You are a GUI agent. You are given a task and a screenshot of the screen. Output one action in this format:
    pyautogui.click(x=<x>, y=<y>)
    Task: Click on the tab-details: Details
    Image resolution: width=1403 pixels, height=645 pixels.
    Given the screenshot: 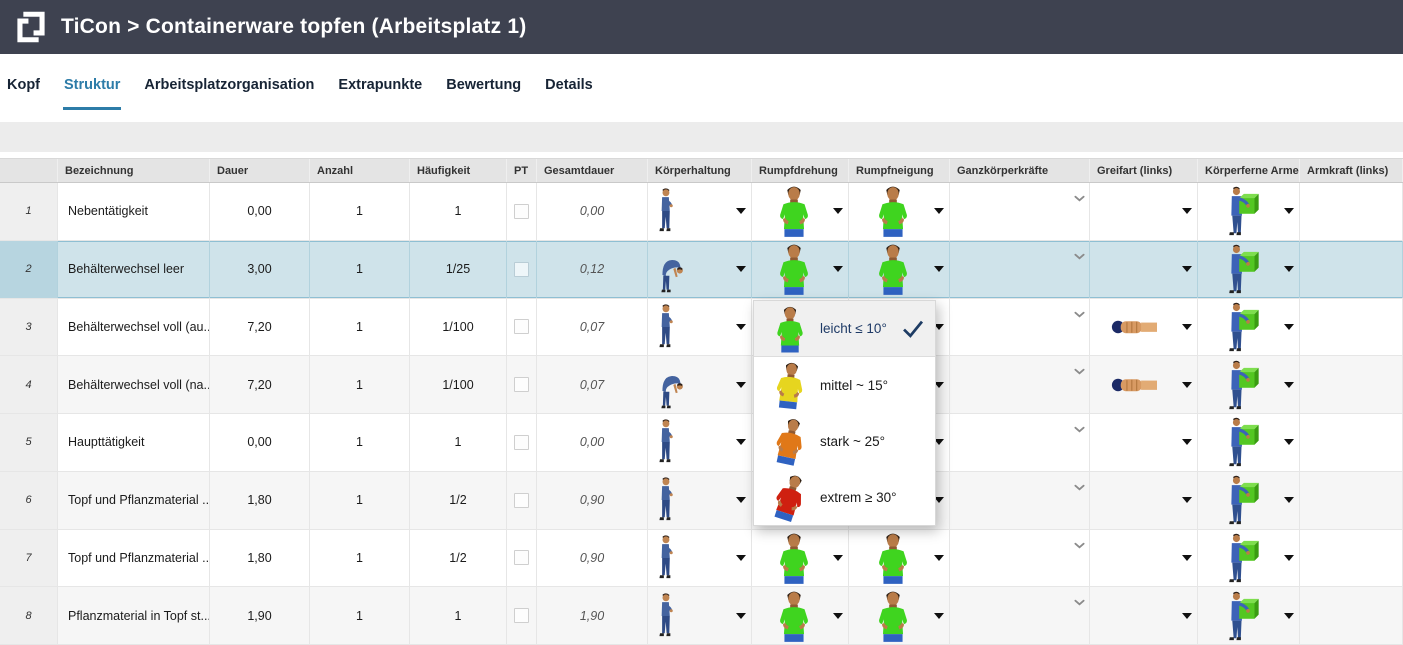 What is the action you would take?
    pyautogui.click(x=569, y=93)
    